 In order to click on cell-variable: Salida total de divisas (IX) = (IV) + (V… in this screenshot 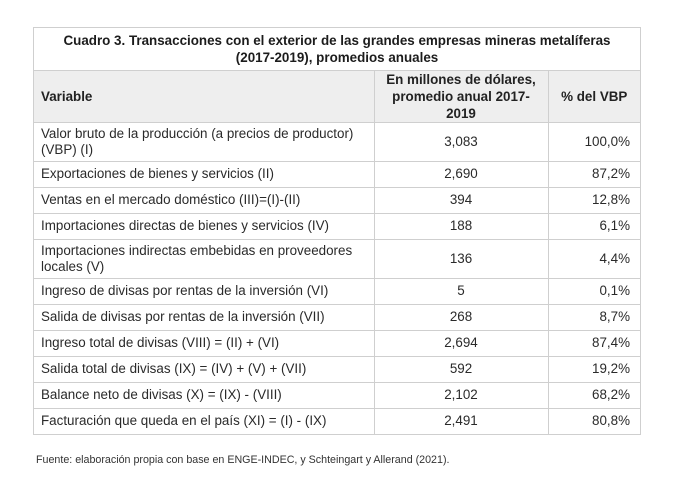, I will do `click(204, 369)`.